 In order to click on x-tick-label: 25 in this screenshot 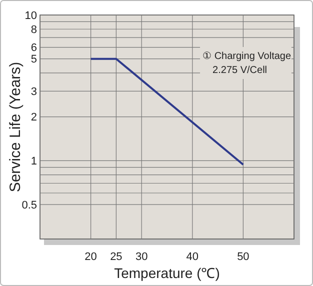, I will do `click(116, 257)`.